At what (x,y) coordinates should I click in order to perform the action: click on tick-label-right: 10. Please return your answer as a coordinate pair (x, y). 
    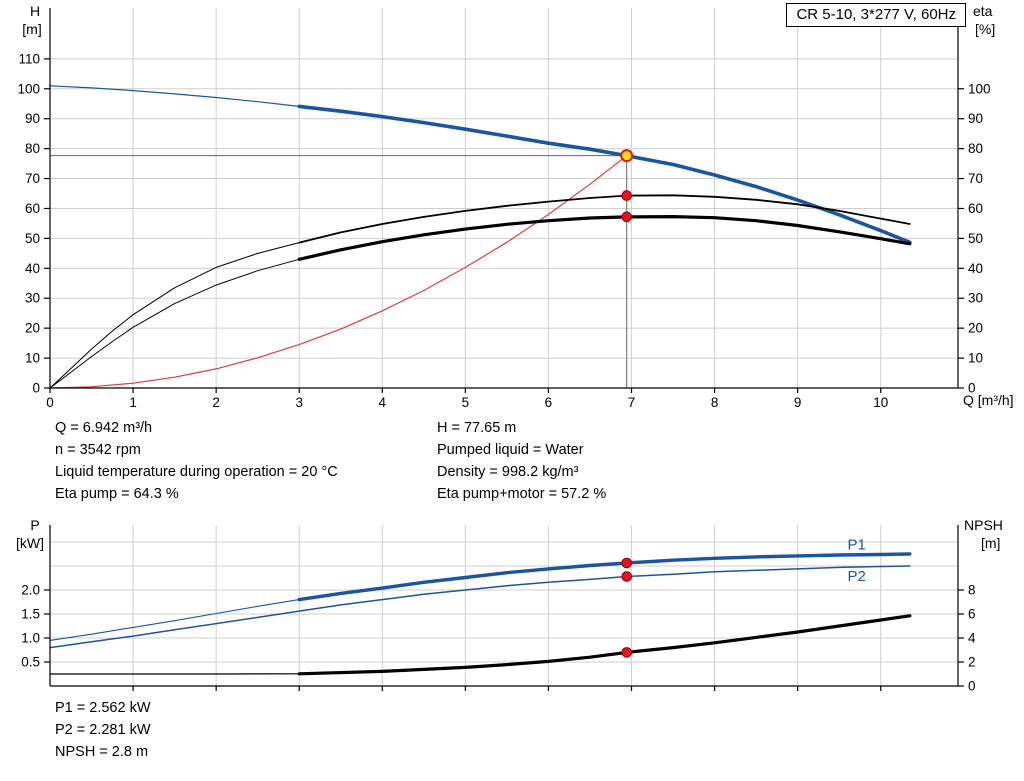
    Looking at the image, I should click on (975, 358).